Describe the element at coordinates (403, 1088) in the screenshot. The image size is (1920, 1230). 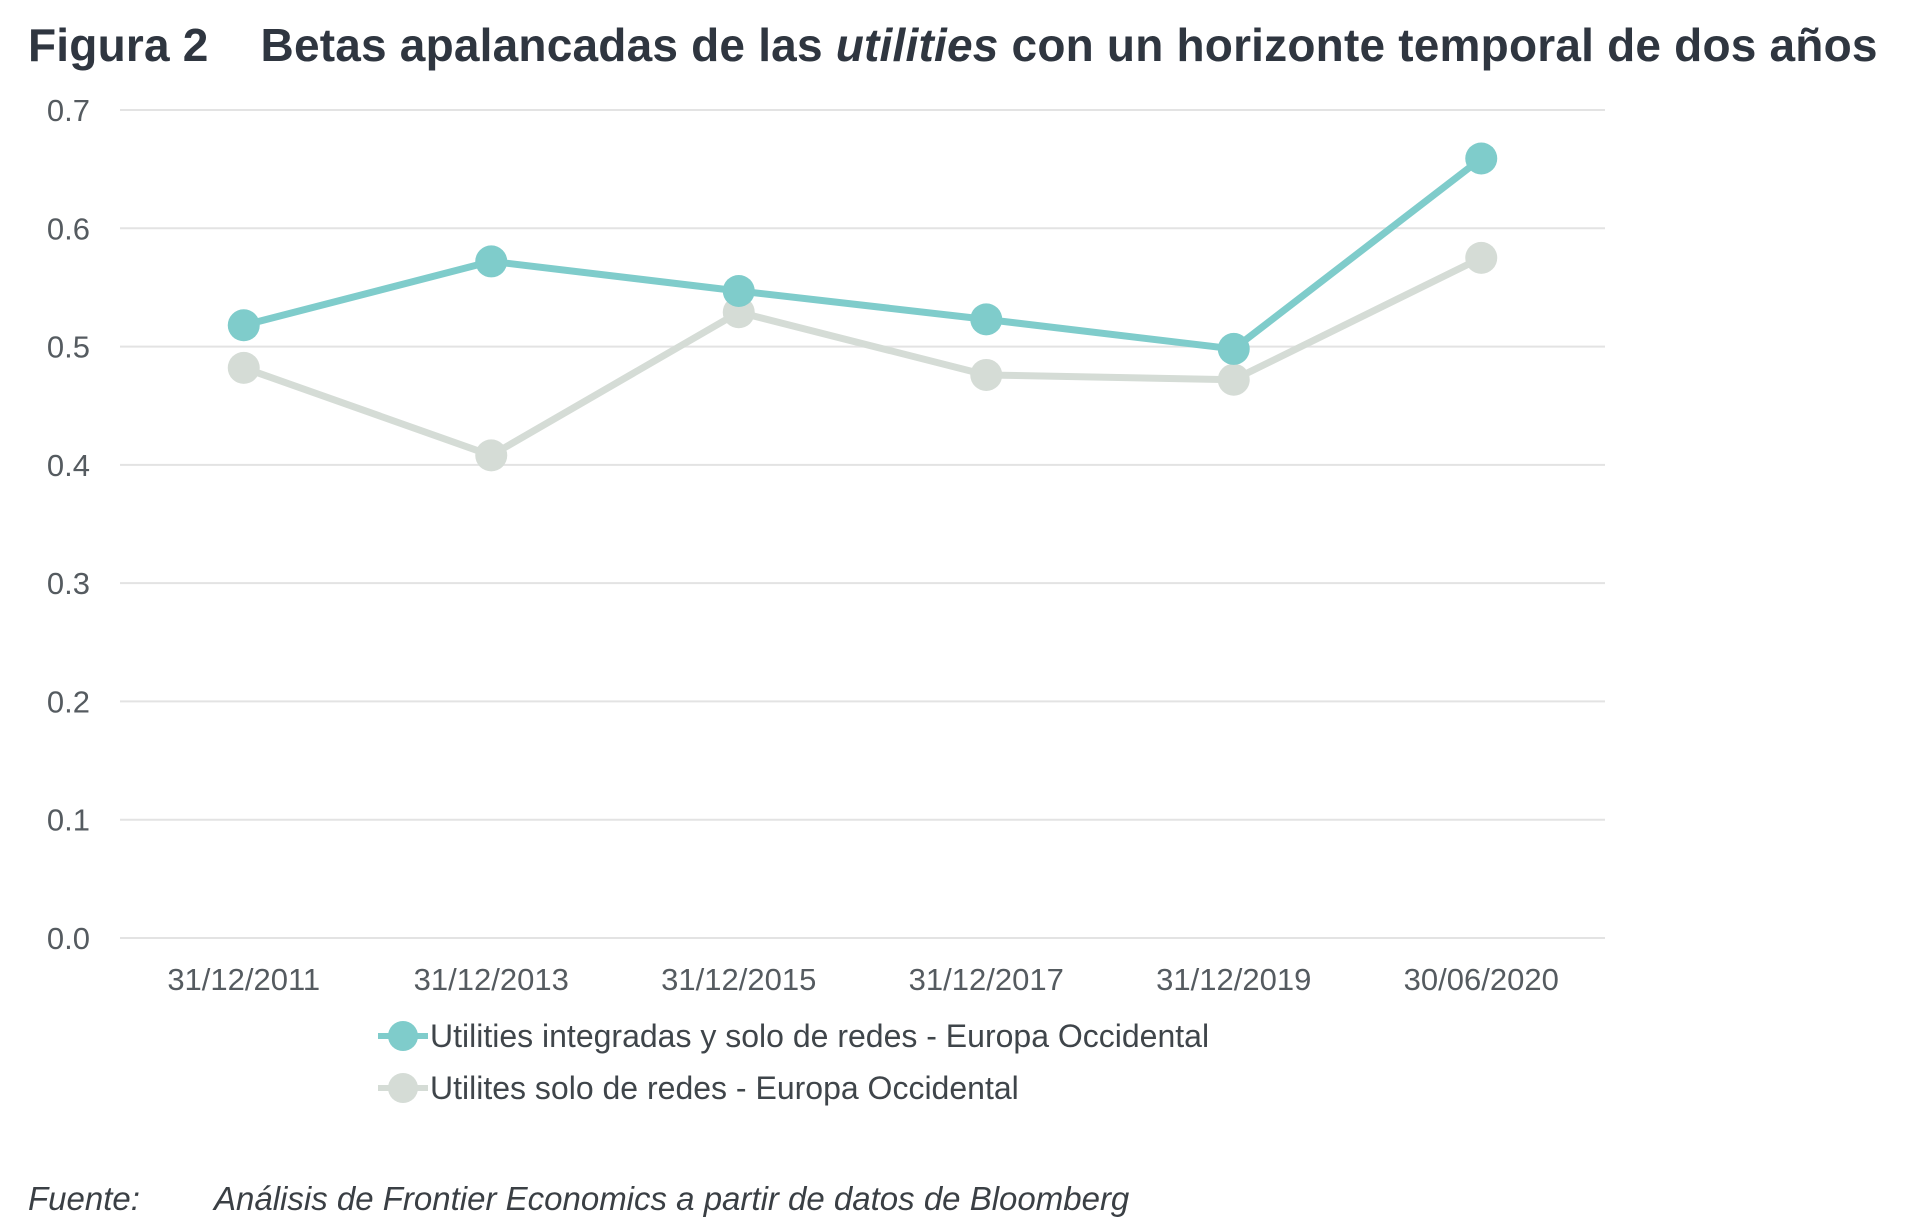
I see `legend-marker-solo-redes` at that location.